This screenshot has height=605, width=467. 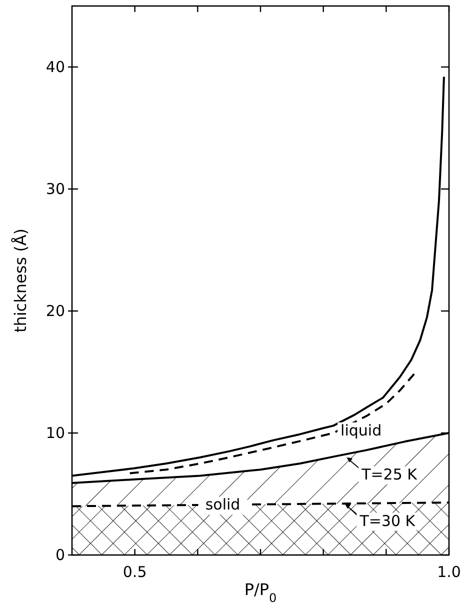 I want to click on annotation: T=25 K, so click(x=389, y=474).